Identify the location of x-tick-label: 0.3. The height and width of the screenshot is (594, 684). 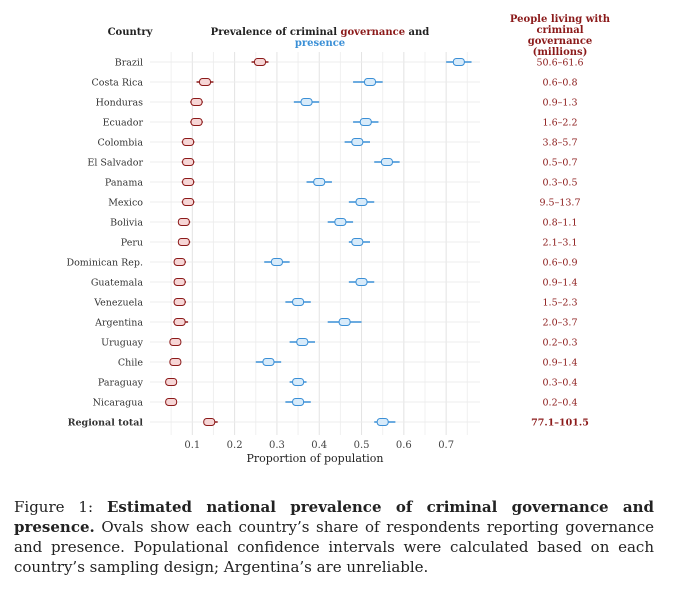
(277, 445).